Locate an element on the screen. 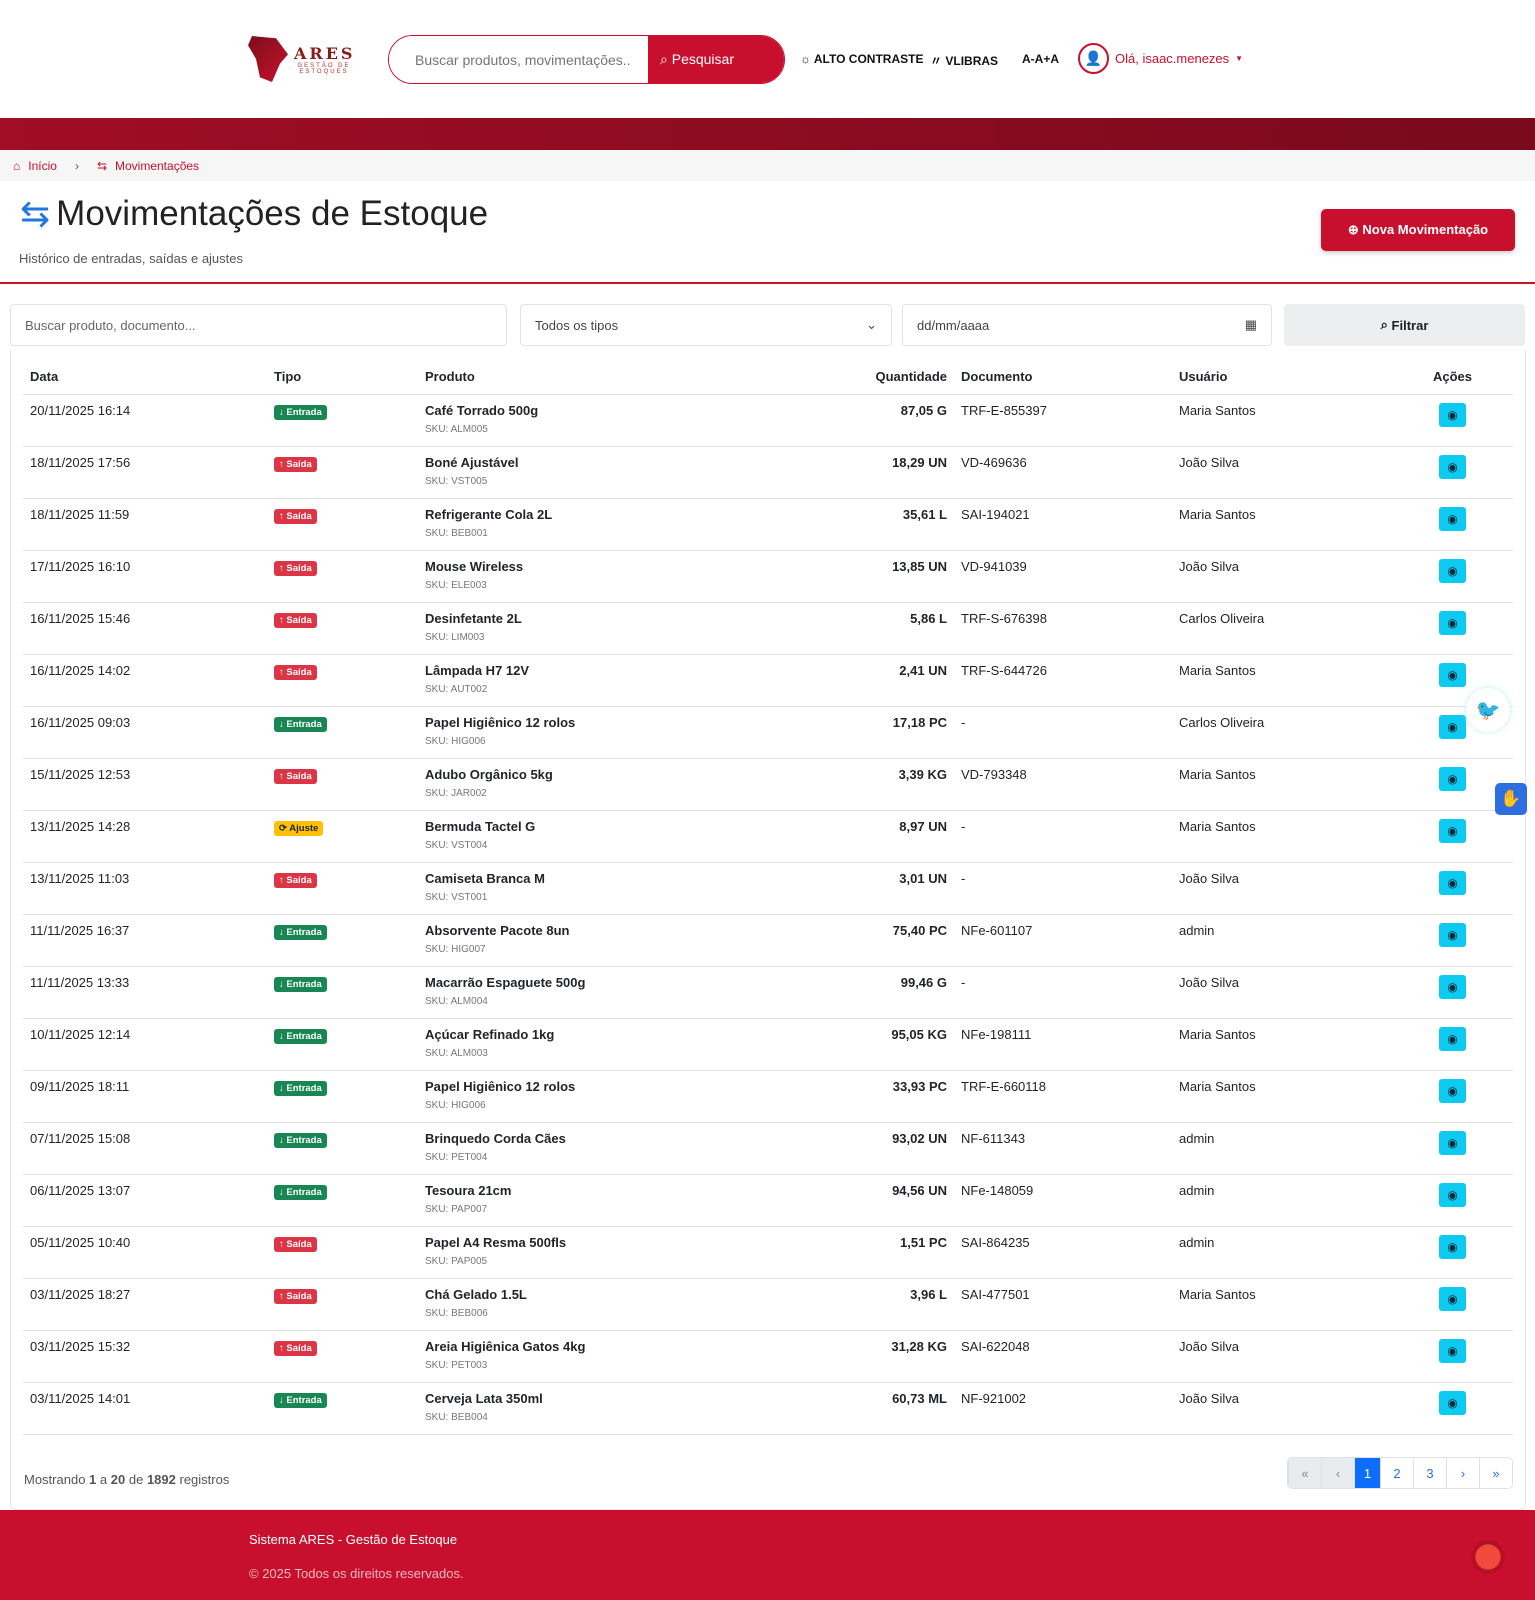 The height and width of the screenshot is (1600, 1535). cell-user: João Silva is located at coordinates (1282, 472).